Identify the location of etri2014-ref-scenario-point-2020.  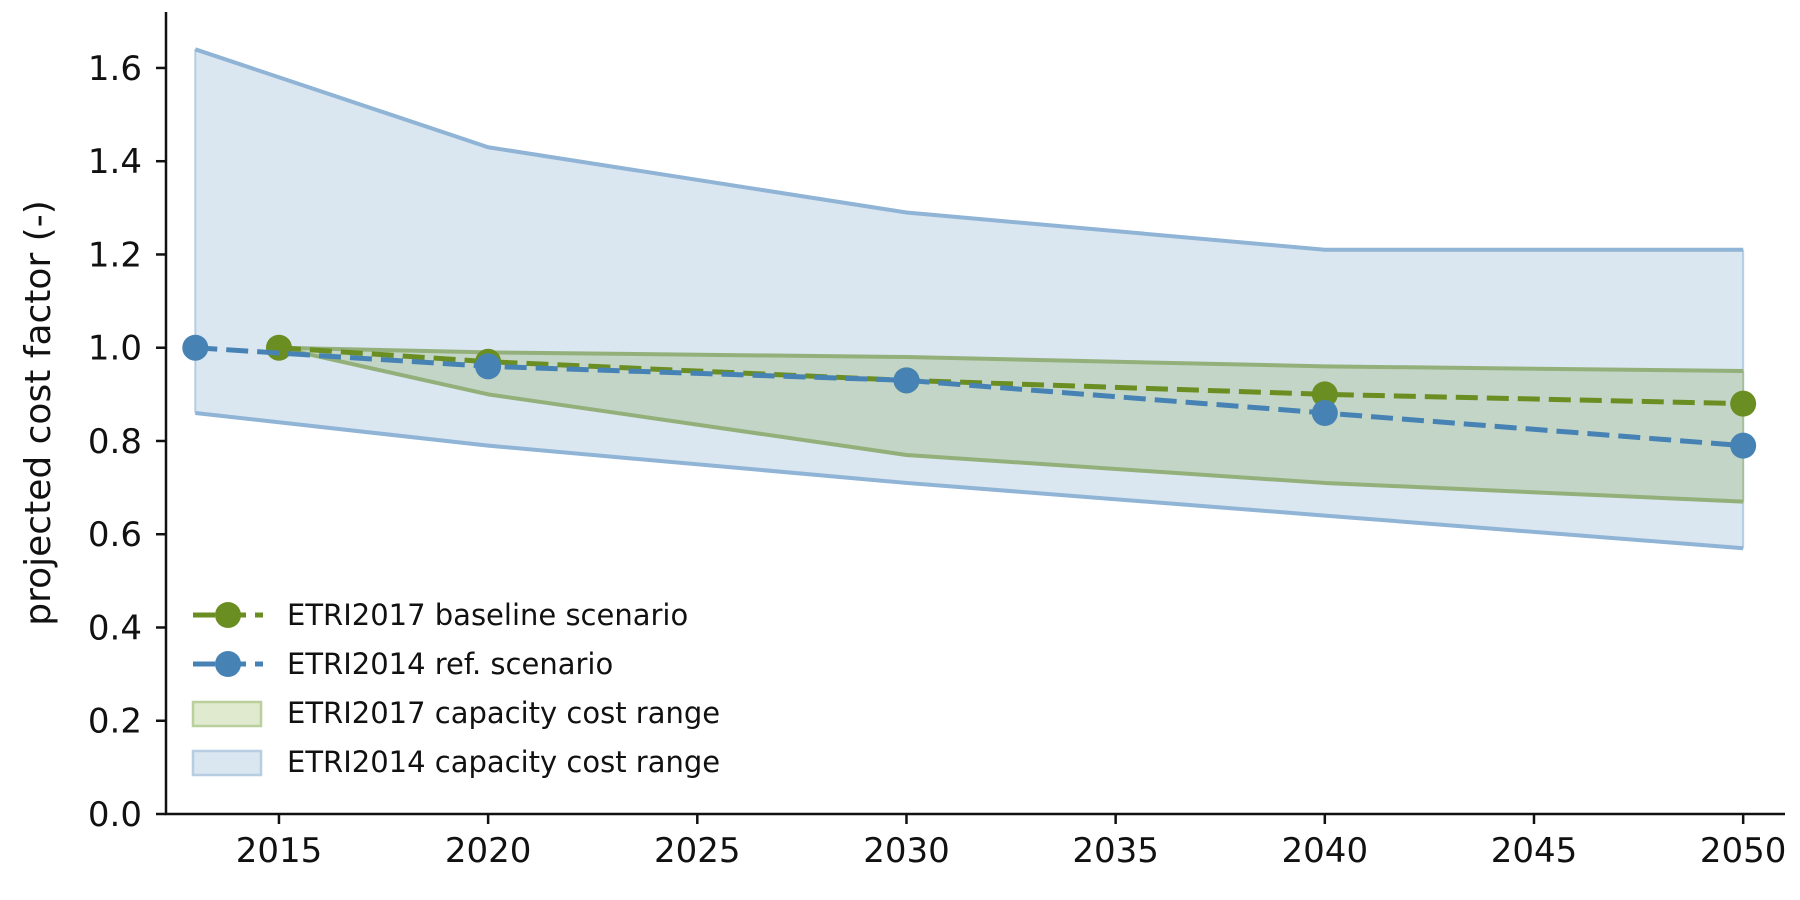
(488, 366).